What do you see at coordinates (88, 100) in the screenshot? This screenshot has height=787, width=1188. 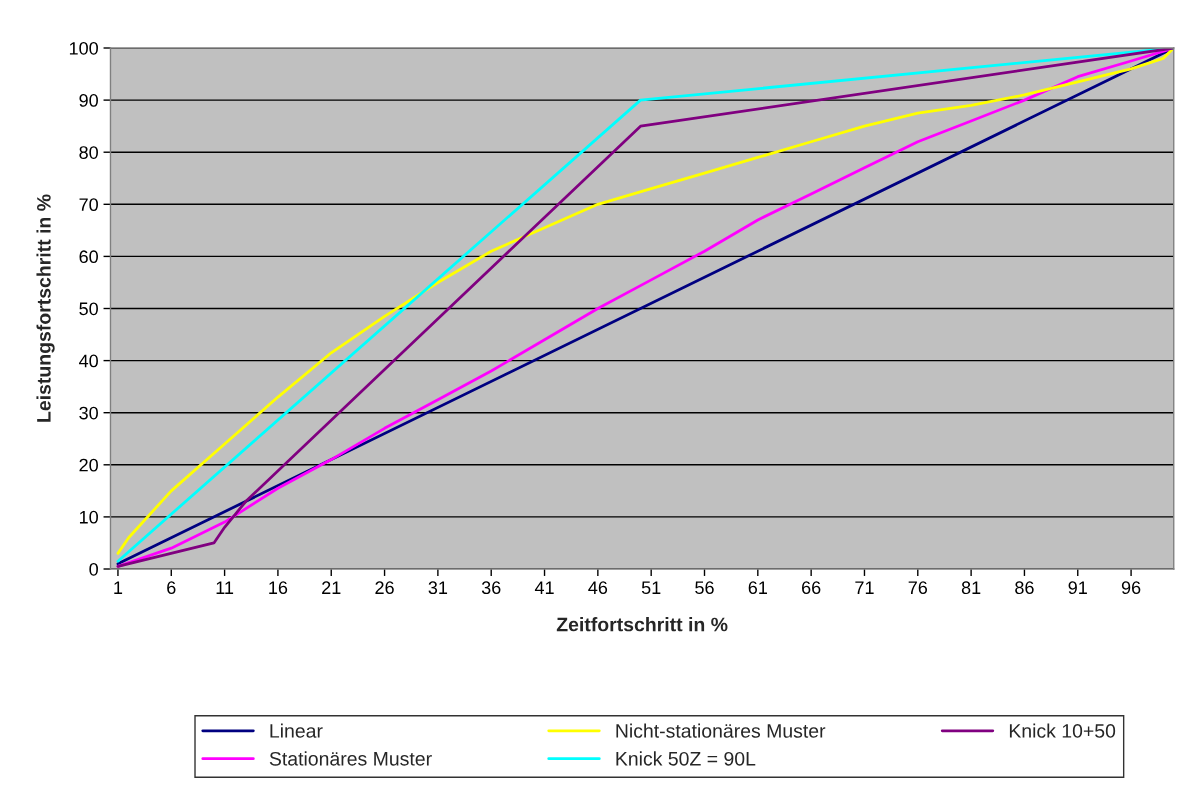 I see `y-tick-label: 90` at bounding box center [88, 100].